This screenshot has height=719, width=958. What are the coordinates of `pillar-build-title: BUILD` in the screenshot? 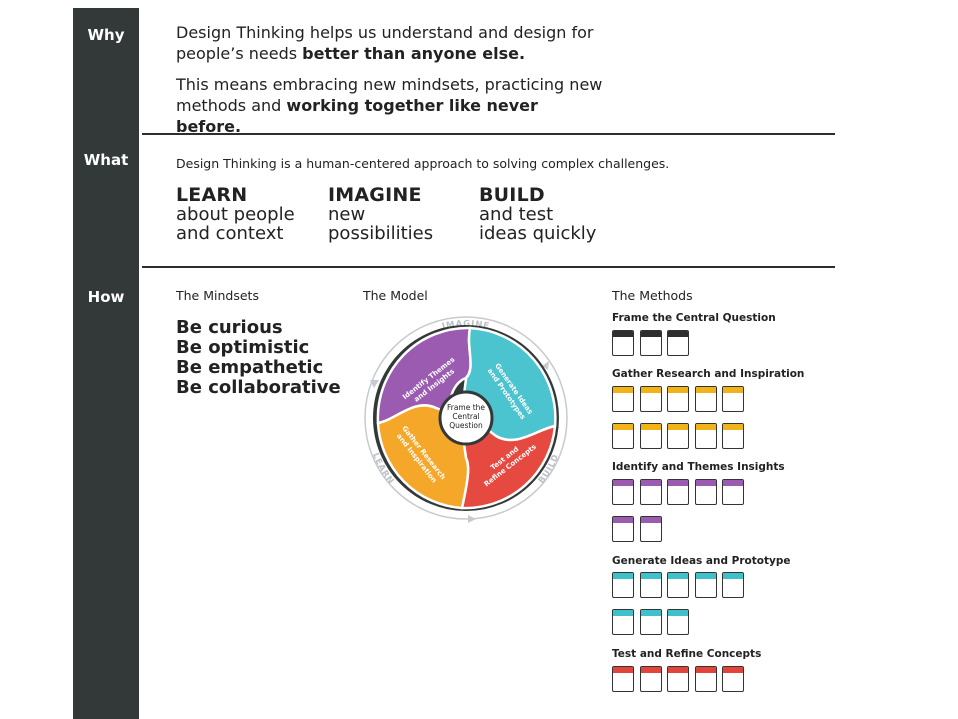 It's located at (512, 195).